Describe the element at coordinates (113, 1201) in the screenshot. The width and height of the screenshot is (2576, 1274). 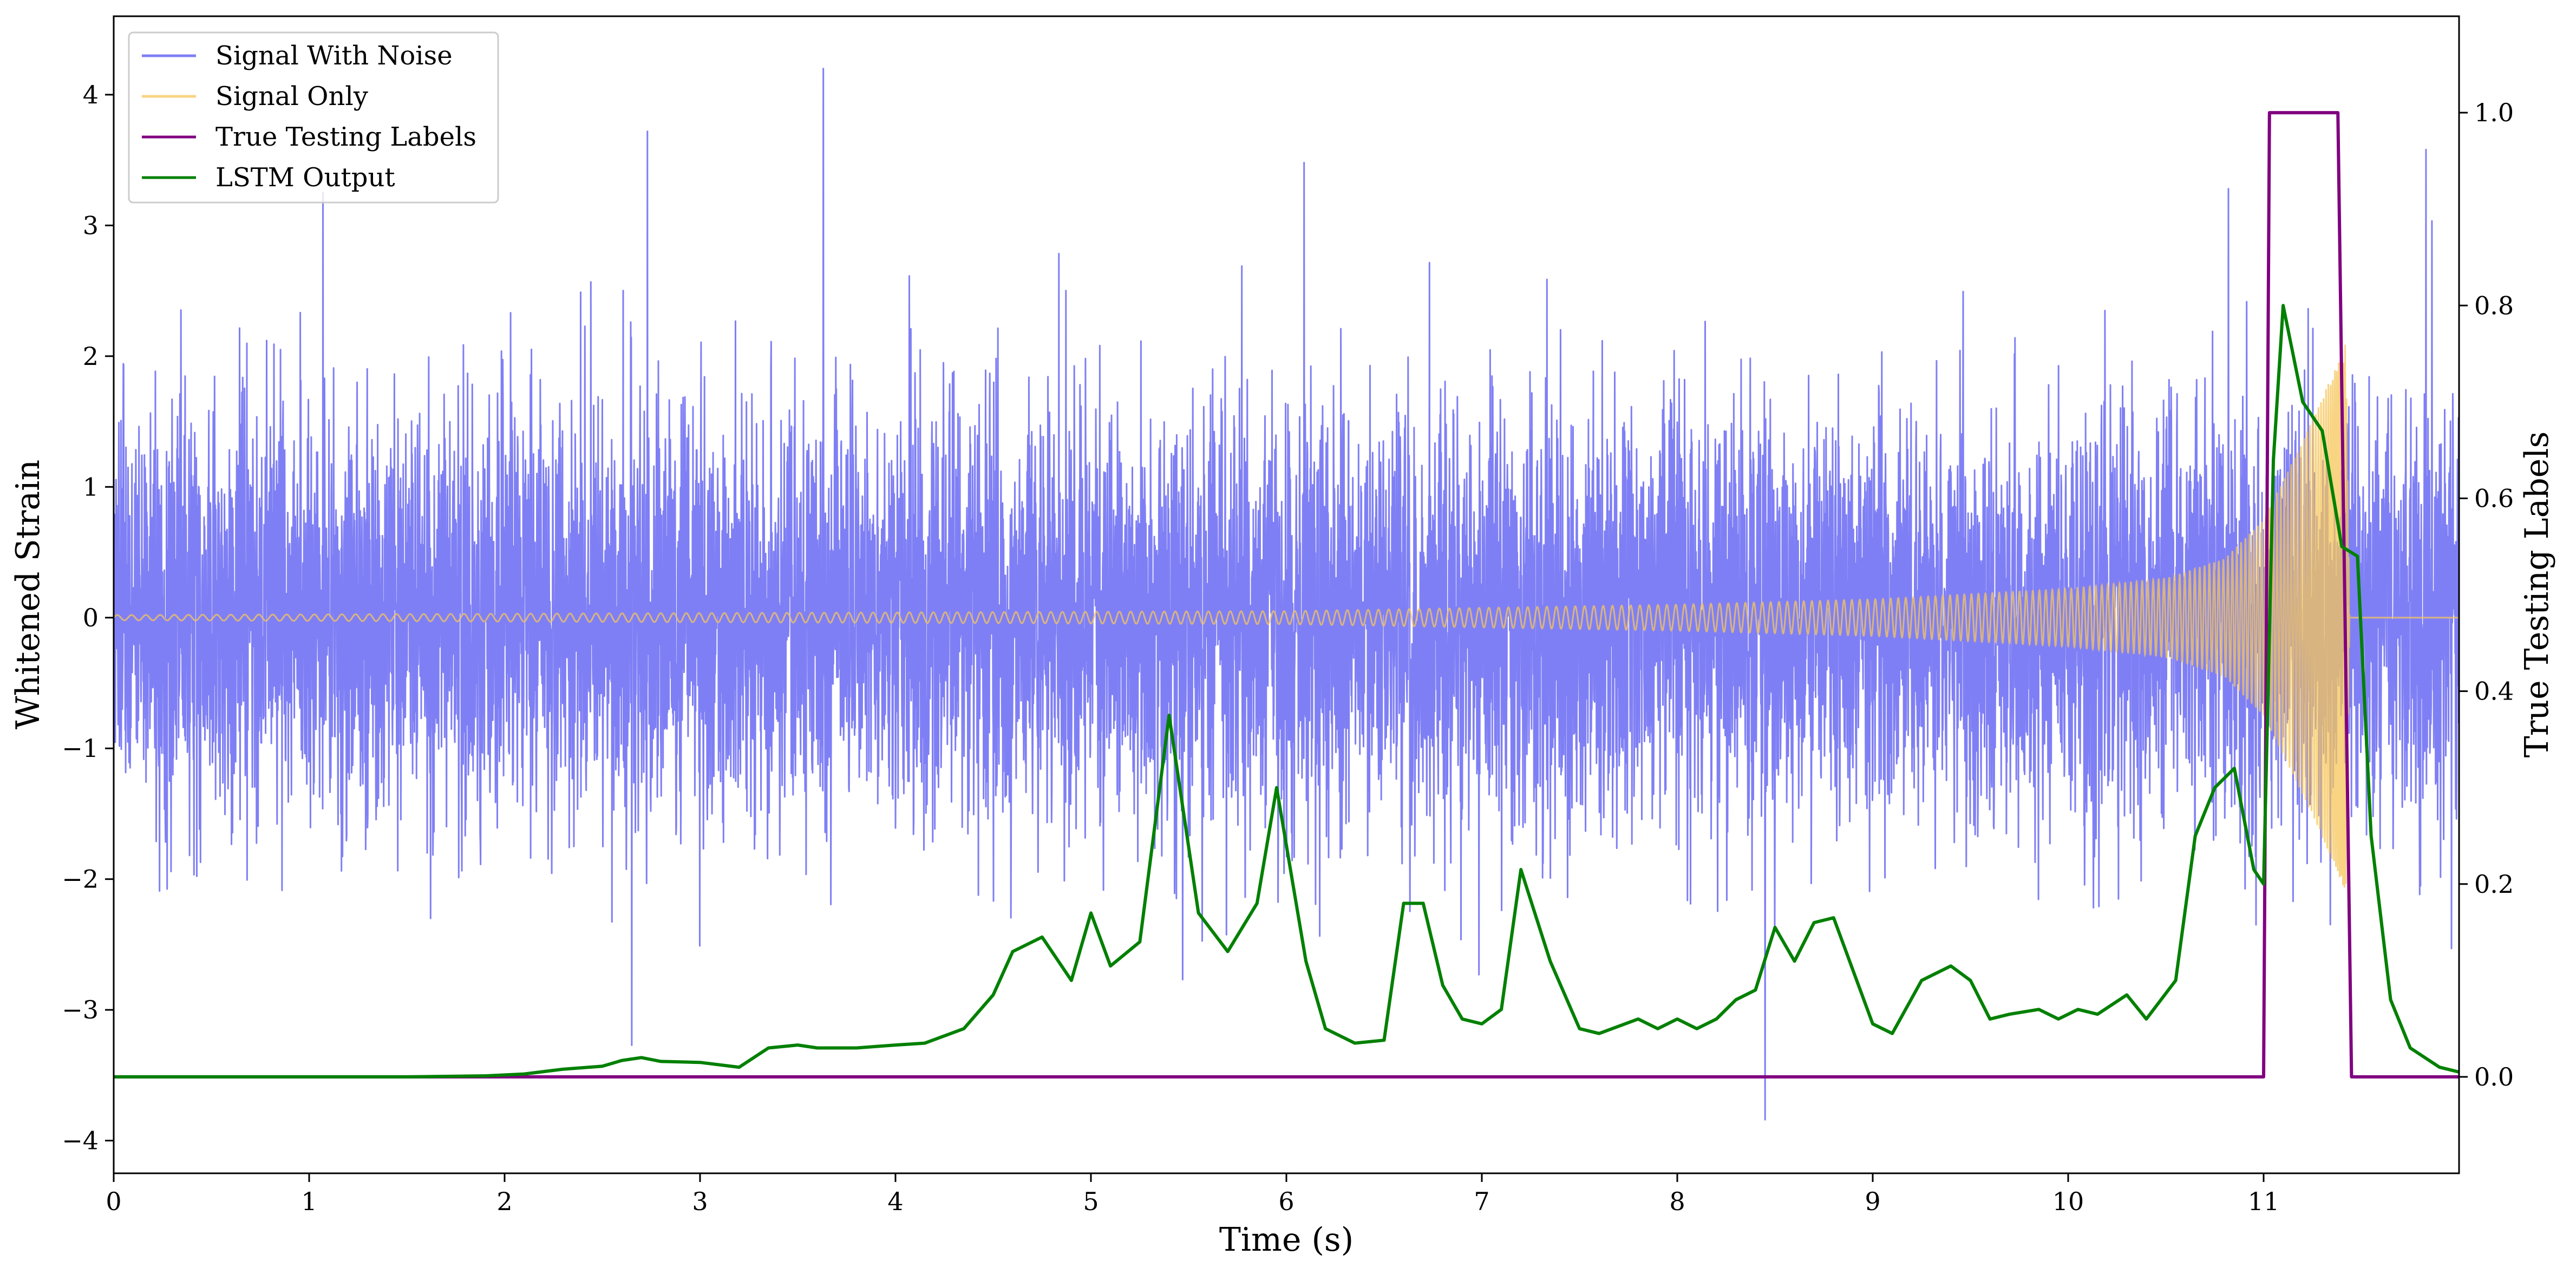
I see `x-tick-label: 0` at that location.